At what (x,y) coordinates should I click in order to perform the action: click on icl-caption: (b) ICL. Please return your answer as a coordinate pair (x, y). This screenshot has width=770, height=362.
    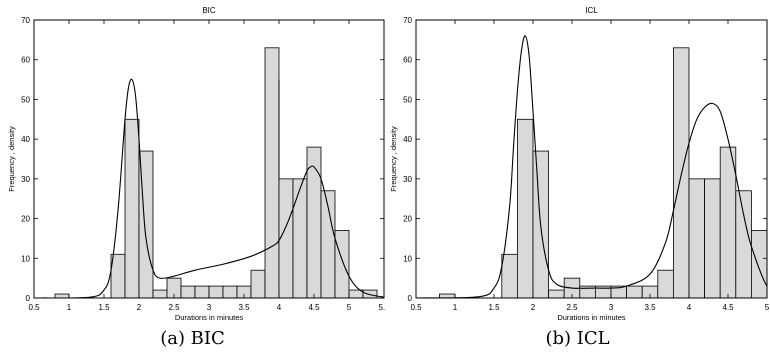
    Looking at the image, I should click on (577, 338).